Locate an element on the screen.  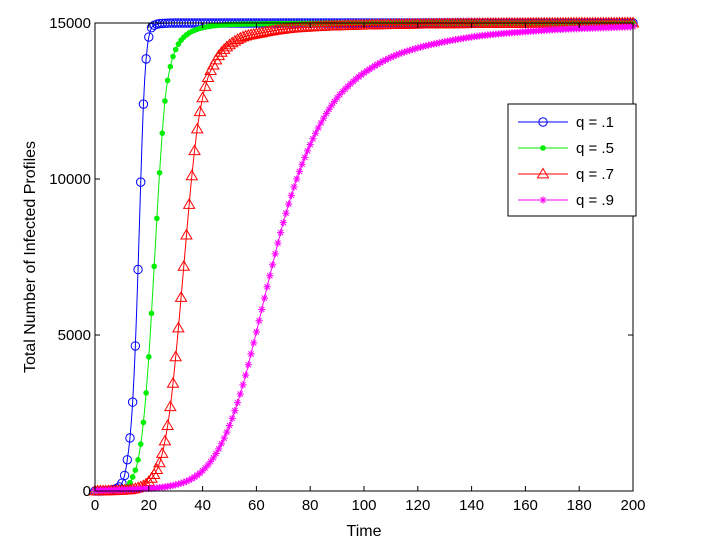
x-tick-label: 160 is located at coordinates (525, 505).